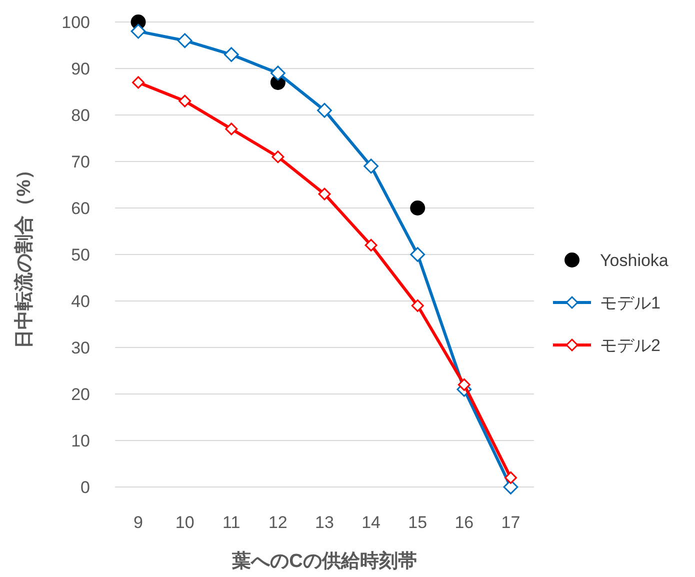 This screenshot has width=695, height=577. What do you see at coordinates (80, 301) in the screenshot?
I see `y-tick-label: 40` at bounding box center [80, 301].